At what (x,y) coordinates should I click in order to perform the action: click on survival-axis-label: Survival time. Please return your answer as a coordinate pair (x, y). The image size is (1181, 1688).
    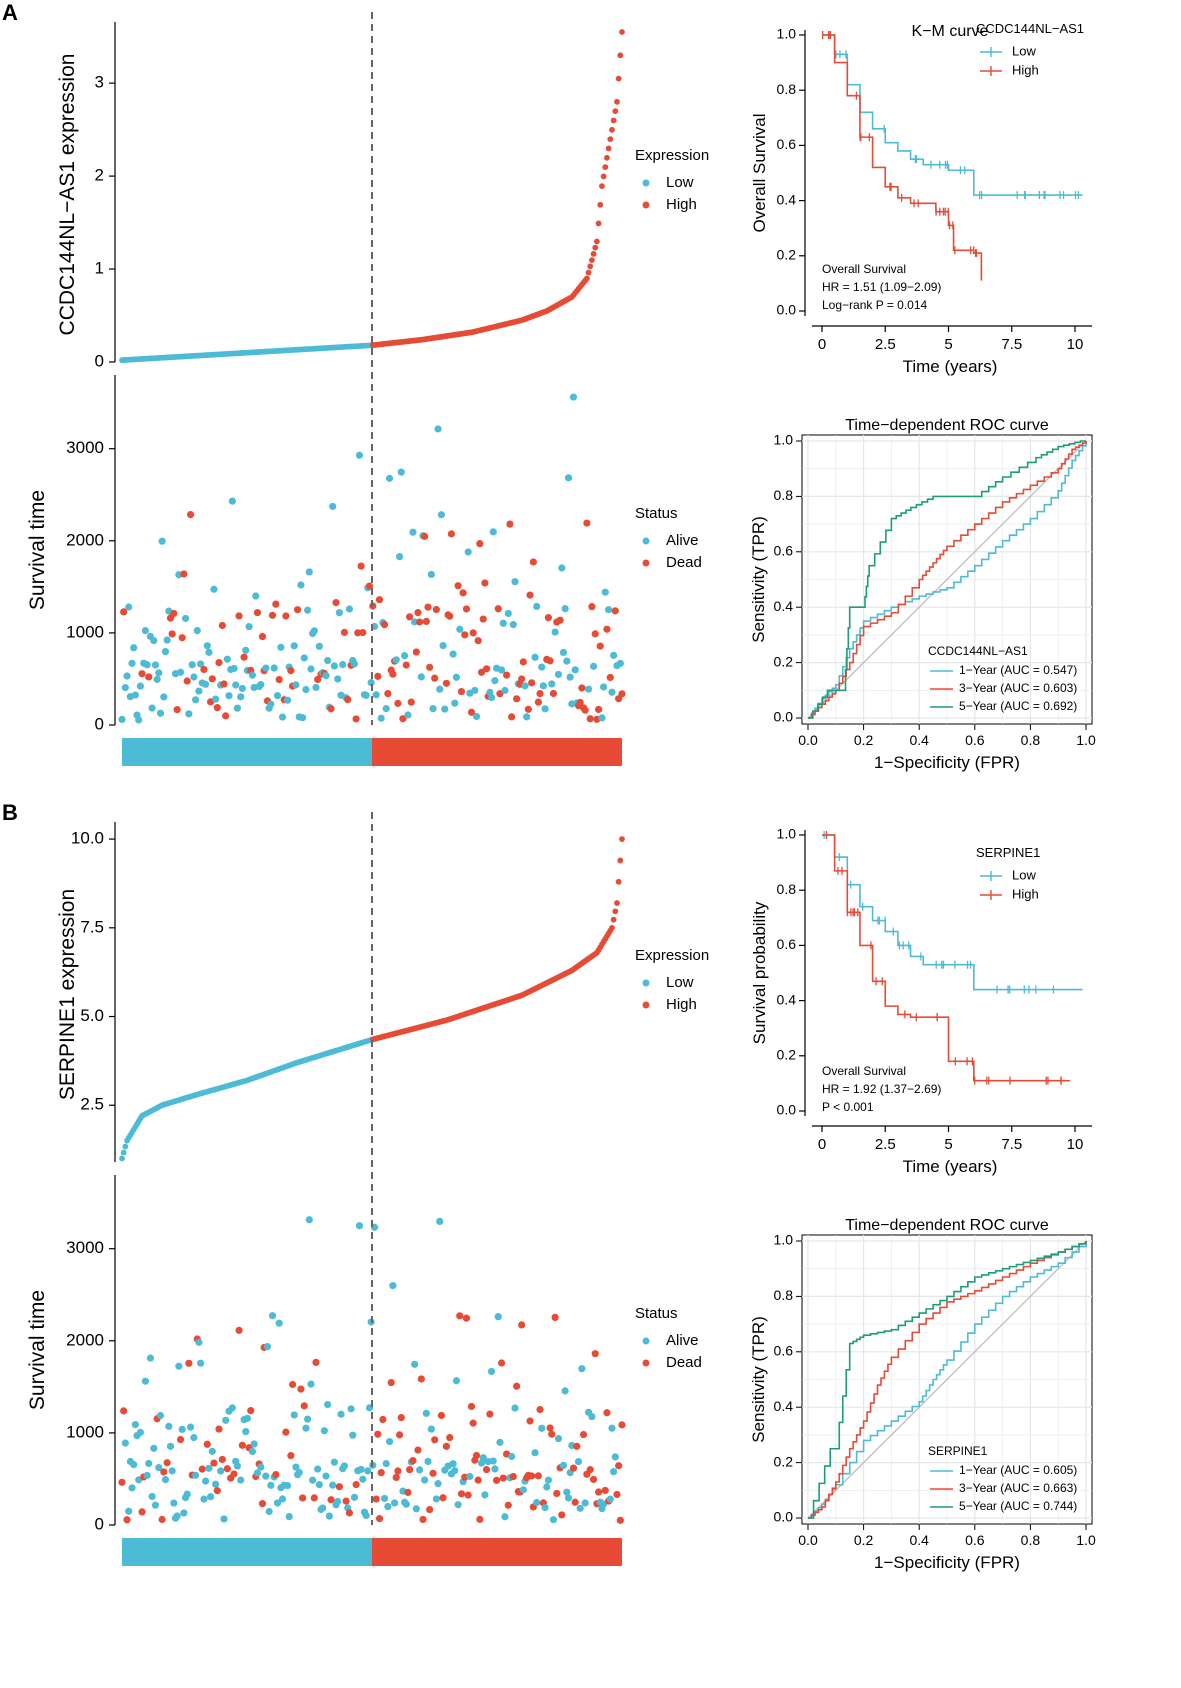
    Looking at the image, I should click on (37, 1350).